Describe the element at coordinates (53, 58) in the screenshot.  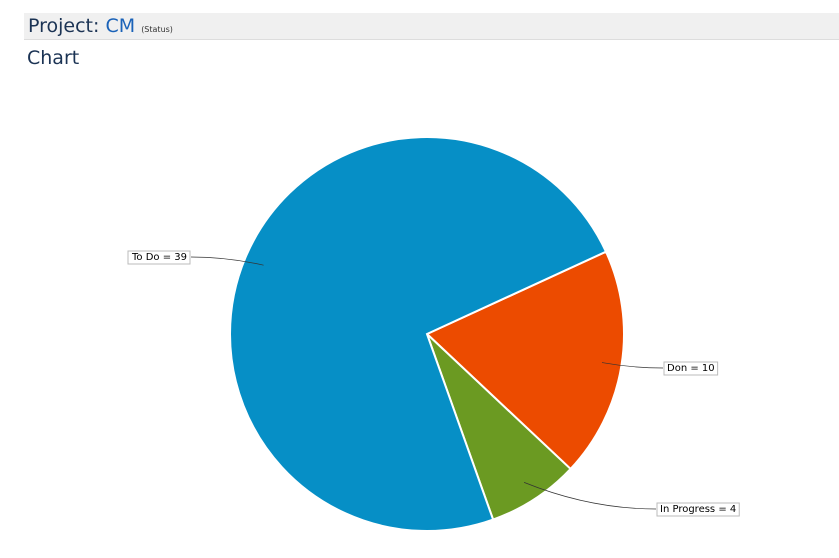
I see `section-title: Chart` at that location.